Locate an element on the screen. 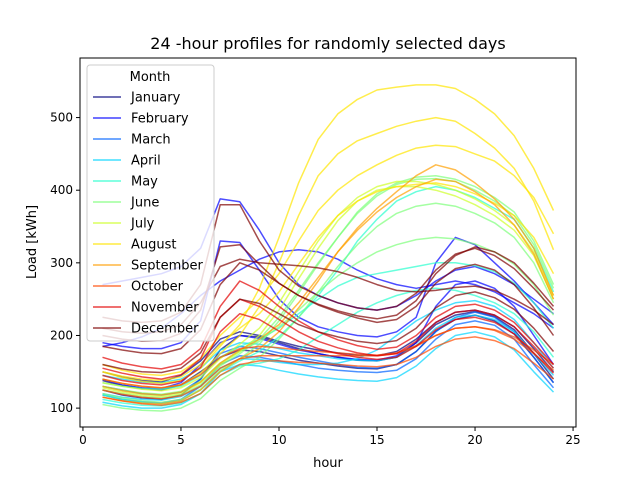 The width and height of the screenshot is (640, 484). legend-label-september: September is located at coordinates (167, 266).